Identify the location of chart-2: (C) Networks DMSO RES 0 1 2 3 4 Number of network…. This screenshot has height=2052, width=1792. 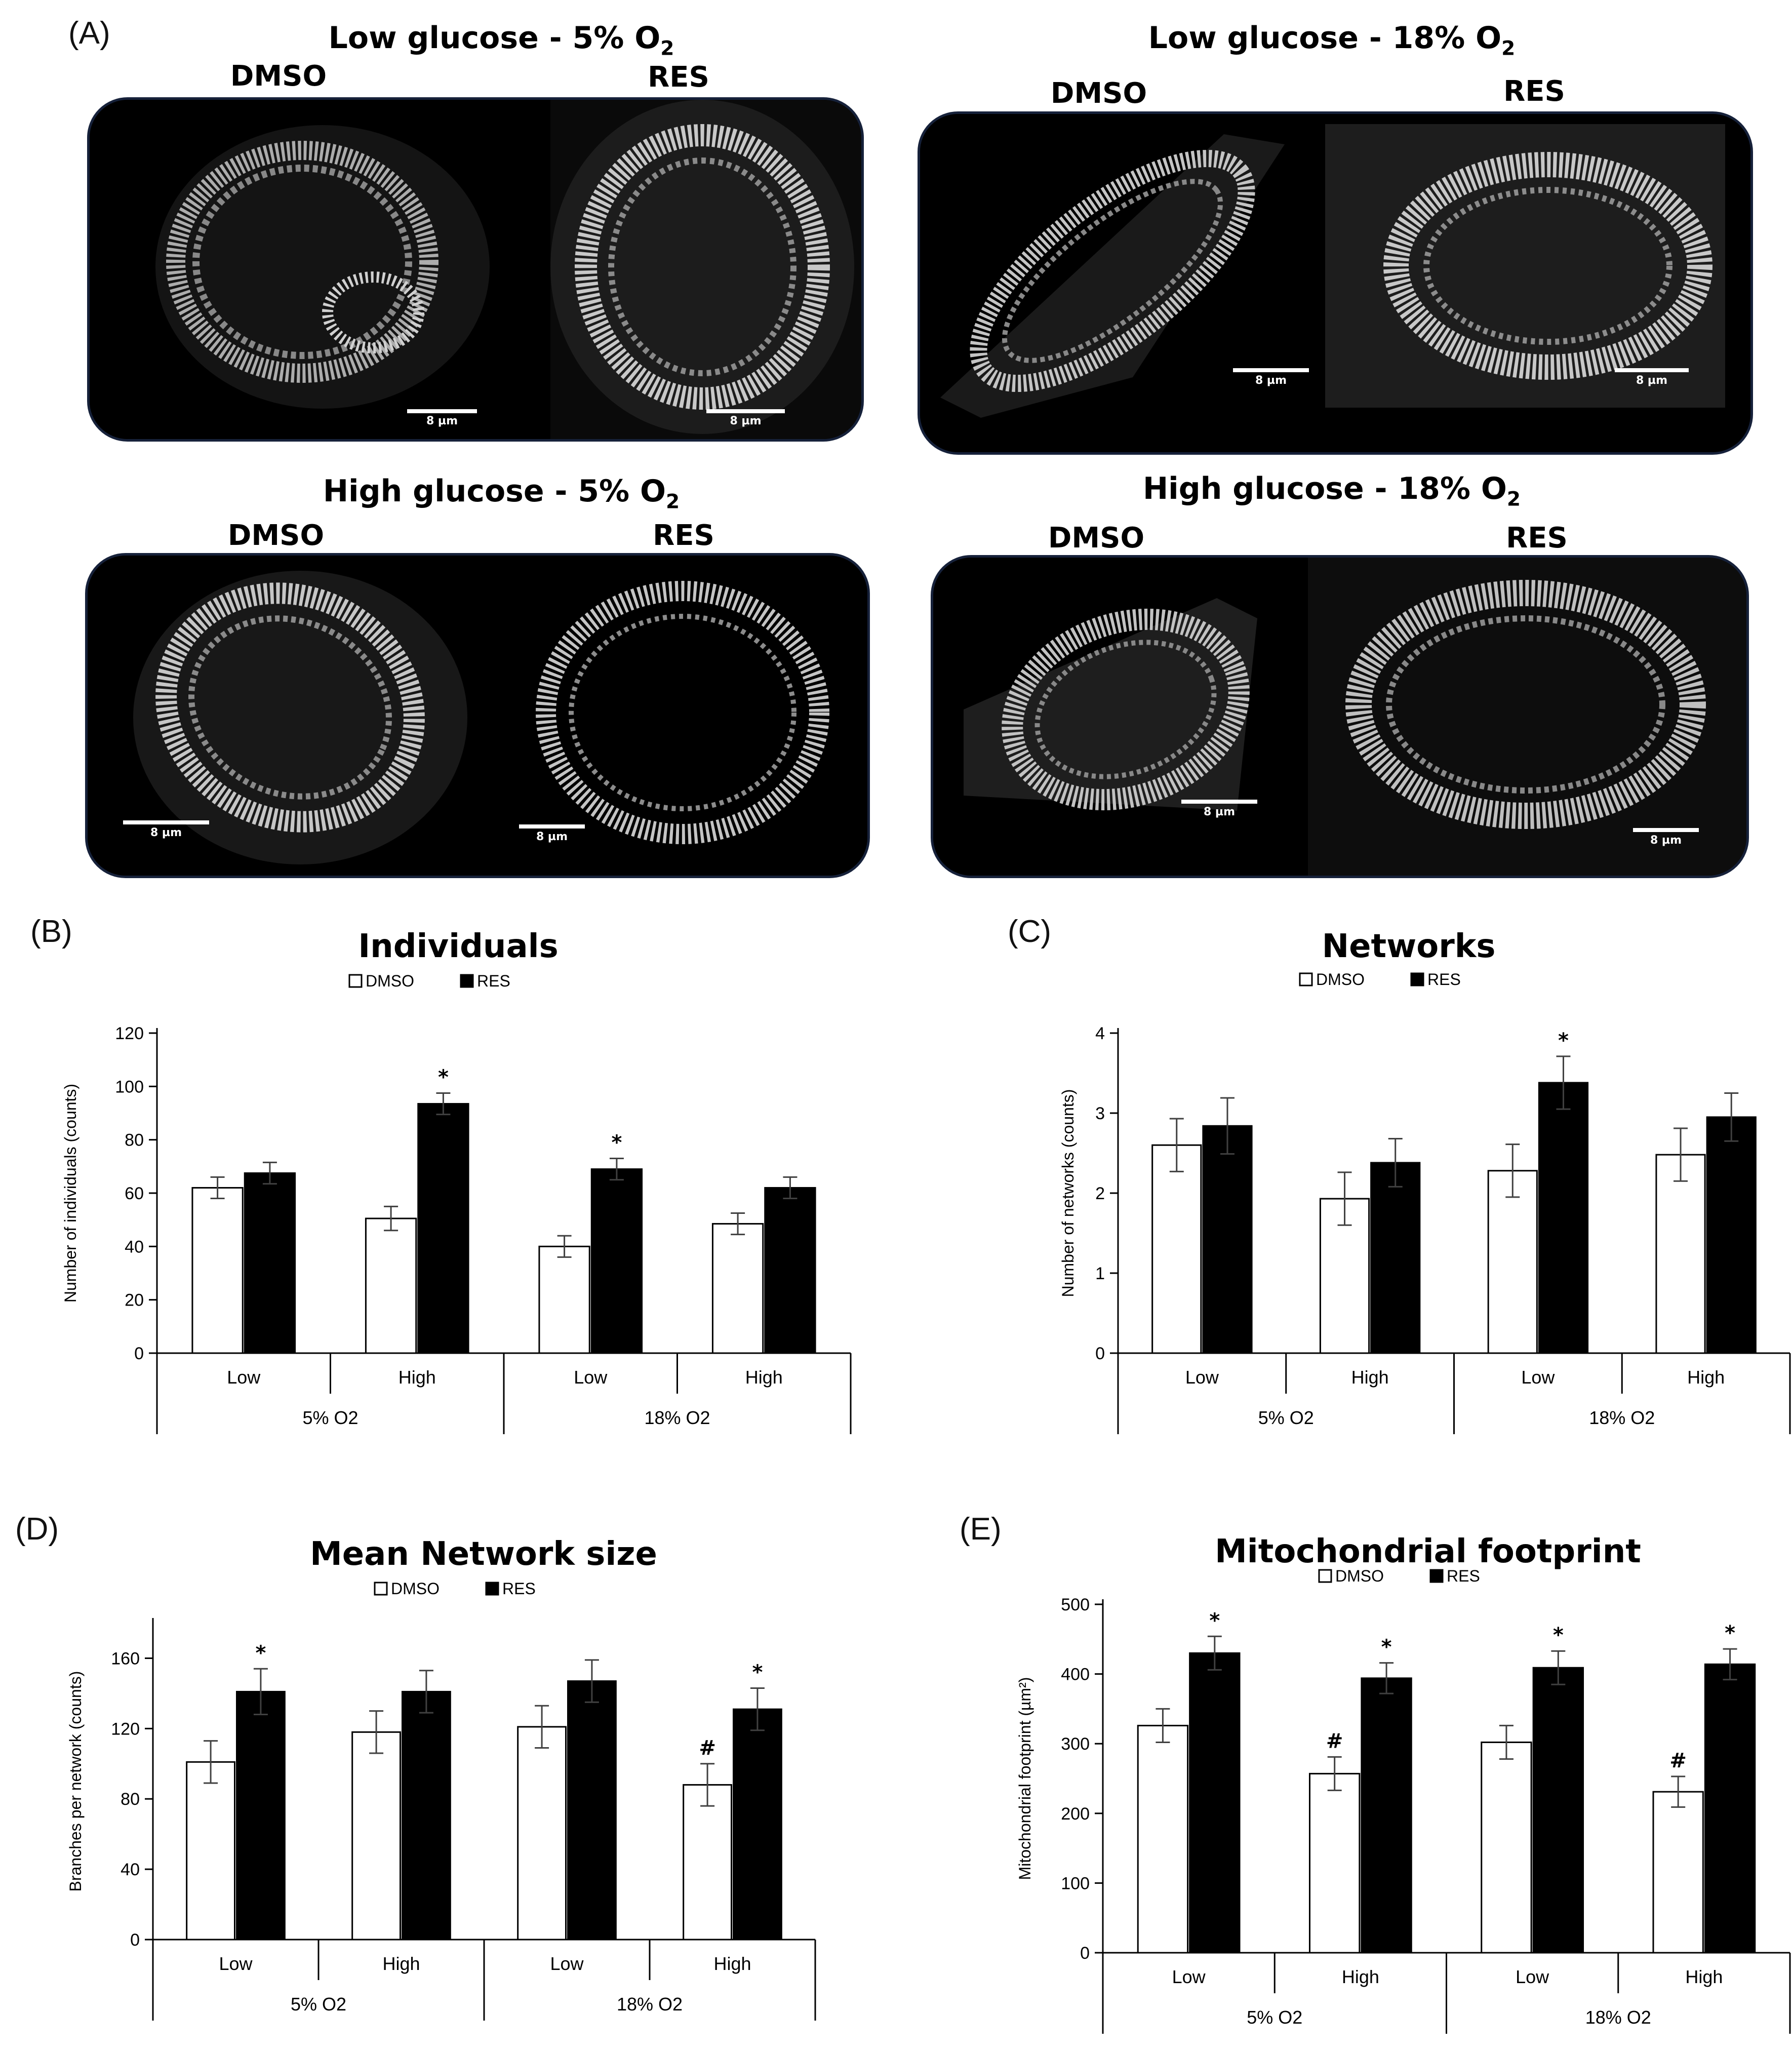
(1399, 1174).